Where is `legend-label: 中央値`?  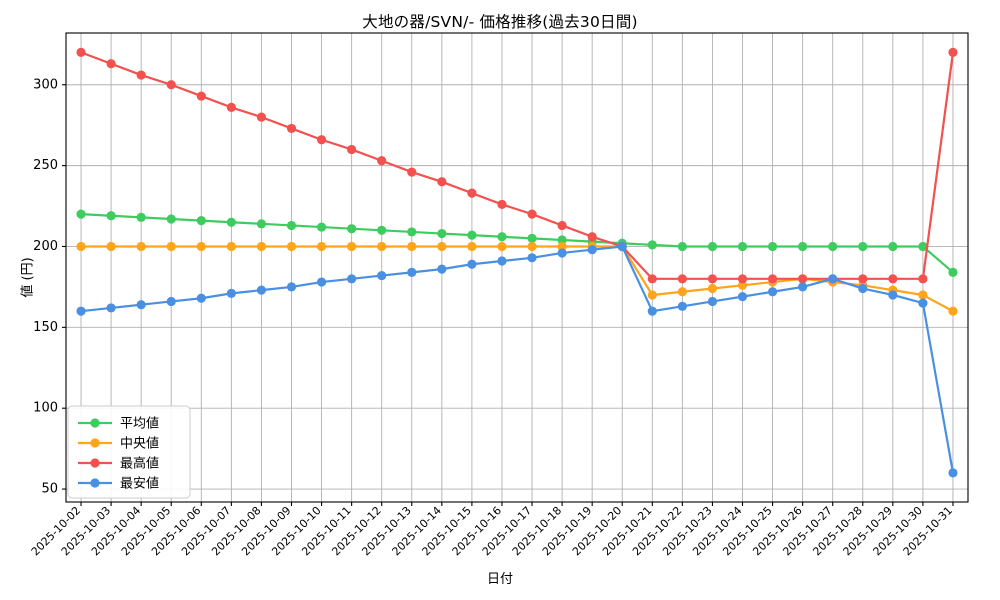 legend-label: 中央値 is located at coordinates (139, 444).